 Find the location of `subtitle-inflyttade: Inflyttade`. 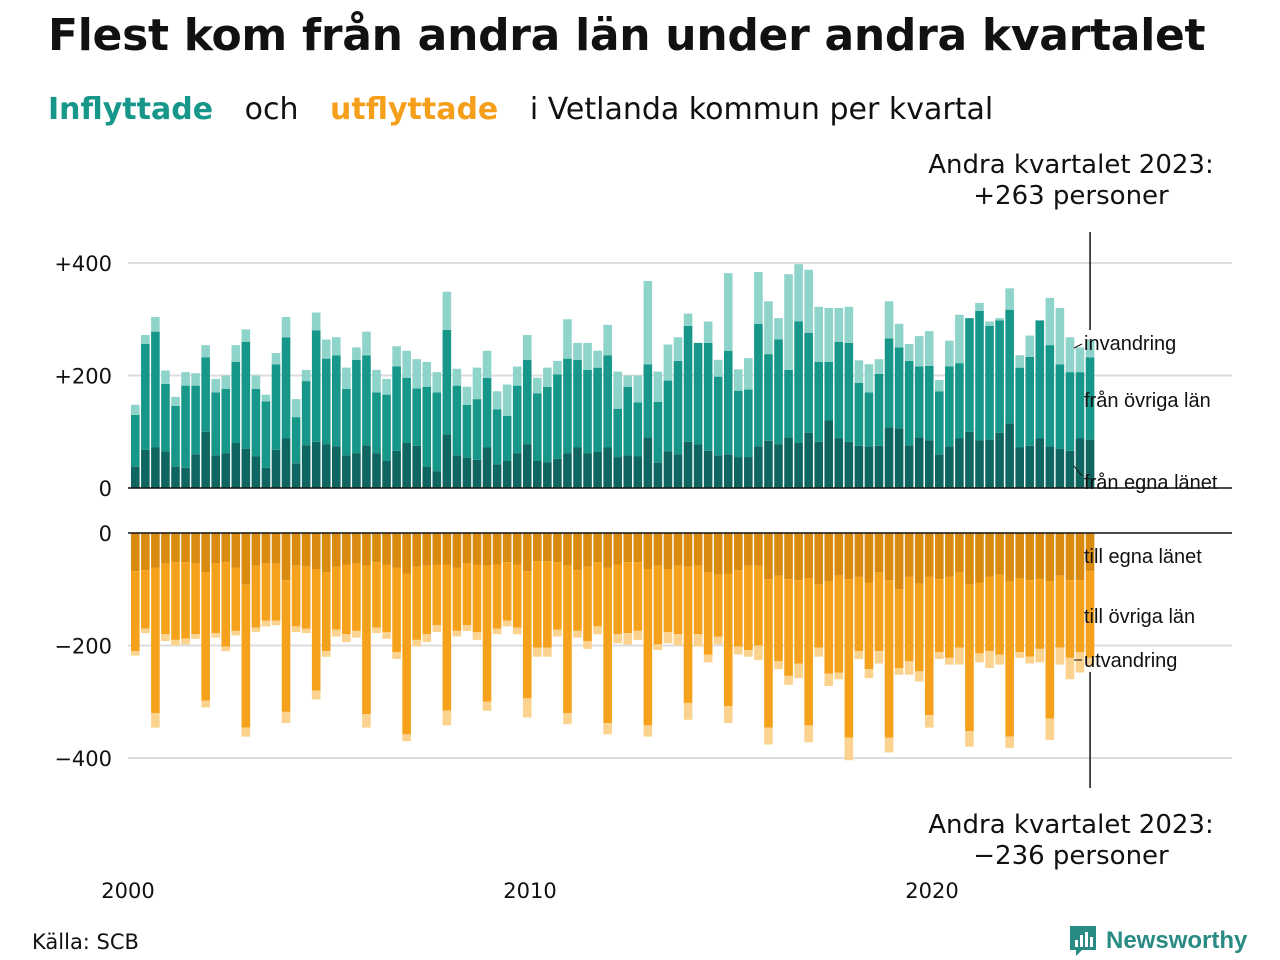

subtitle-inflyttade: Inflyttade is located at coordinates (131, 109).